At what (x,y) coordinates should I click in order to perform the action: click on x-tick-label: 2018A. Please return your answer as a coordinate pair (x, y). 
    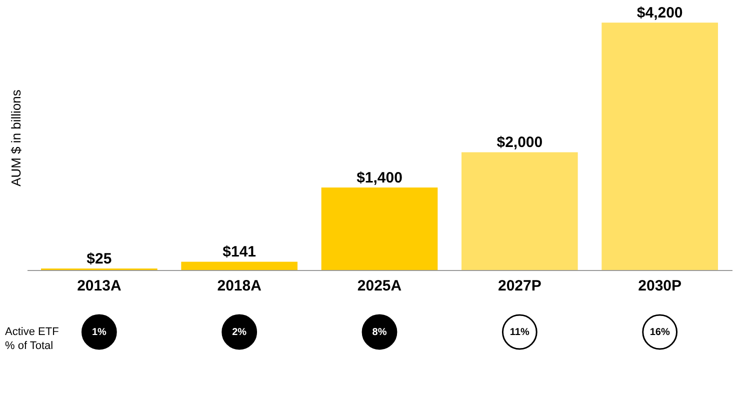
    Looking at the image, I should click on (239, 286).